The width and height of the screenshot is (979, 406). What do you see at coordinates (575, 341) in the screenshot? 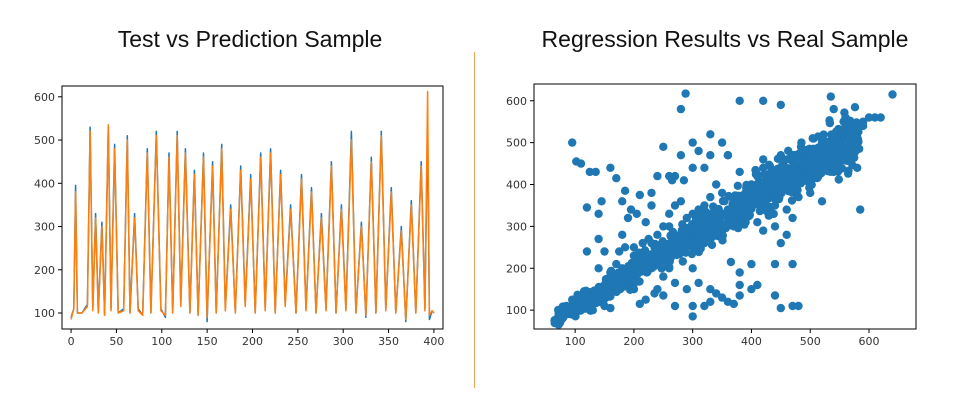
I see `right-x-tick-label: 100` at bounding box center [575, 341].